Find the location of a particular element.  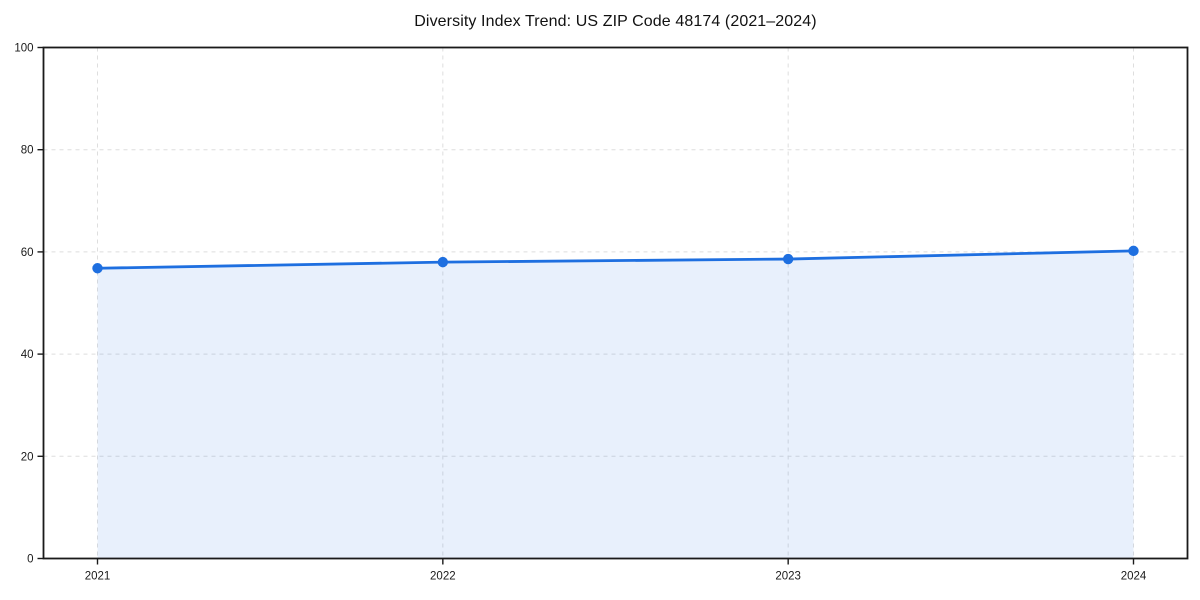

line-group is located at coordinates (615, 259).